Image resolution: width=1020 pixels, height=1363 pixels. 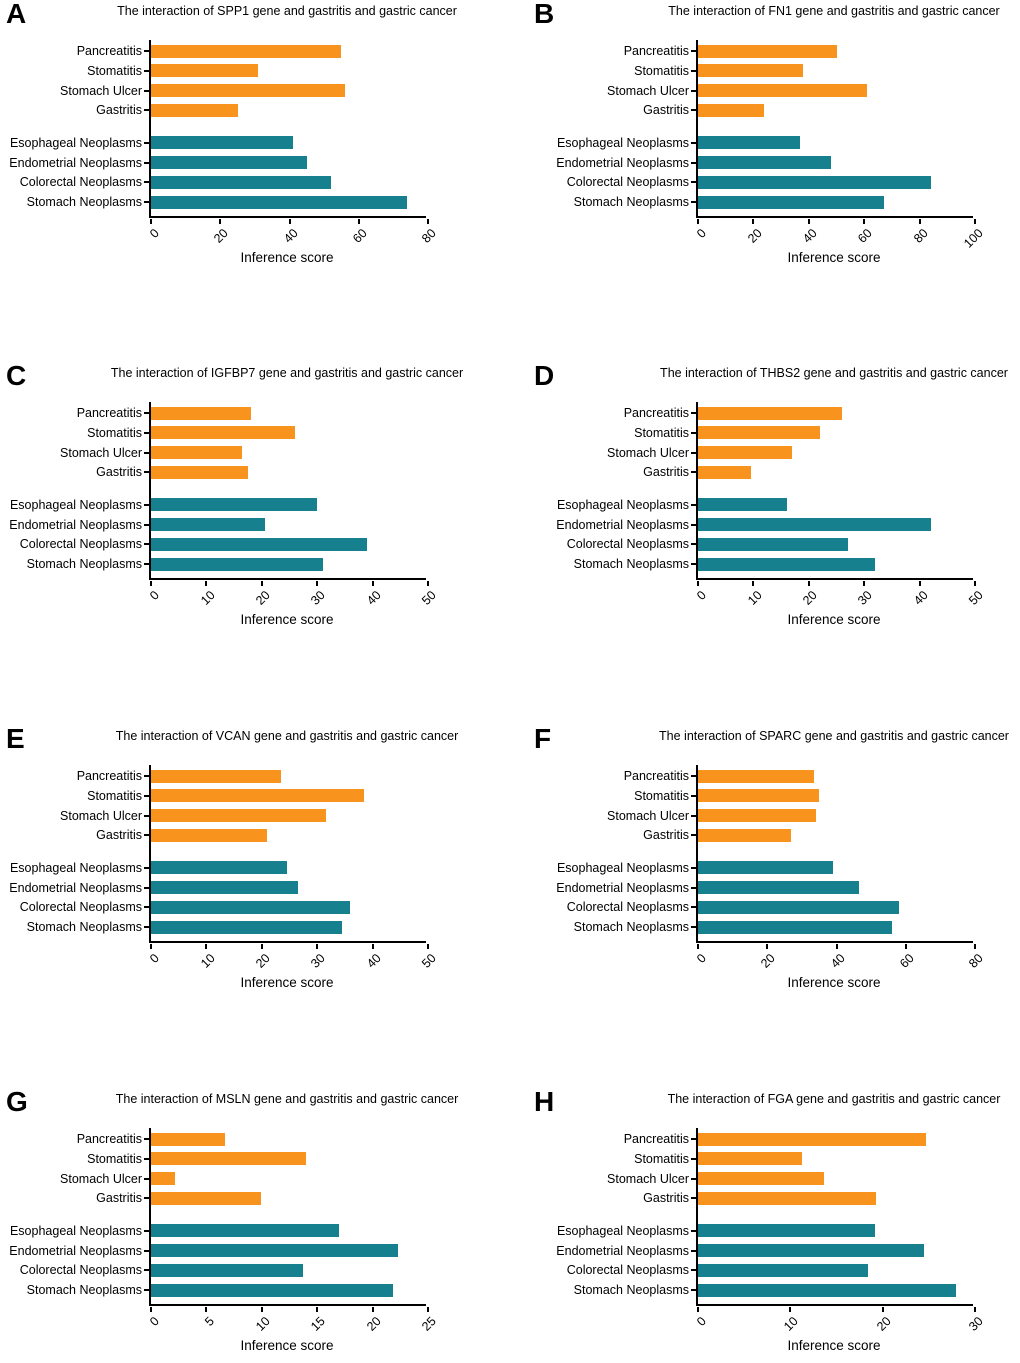 I want to click on panel-letter: D, so click(x=544, y=375).